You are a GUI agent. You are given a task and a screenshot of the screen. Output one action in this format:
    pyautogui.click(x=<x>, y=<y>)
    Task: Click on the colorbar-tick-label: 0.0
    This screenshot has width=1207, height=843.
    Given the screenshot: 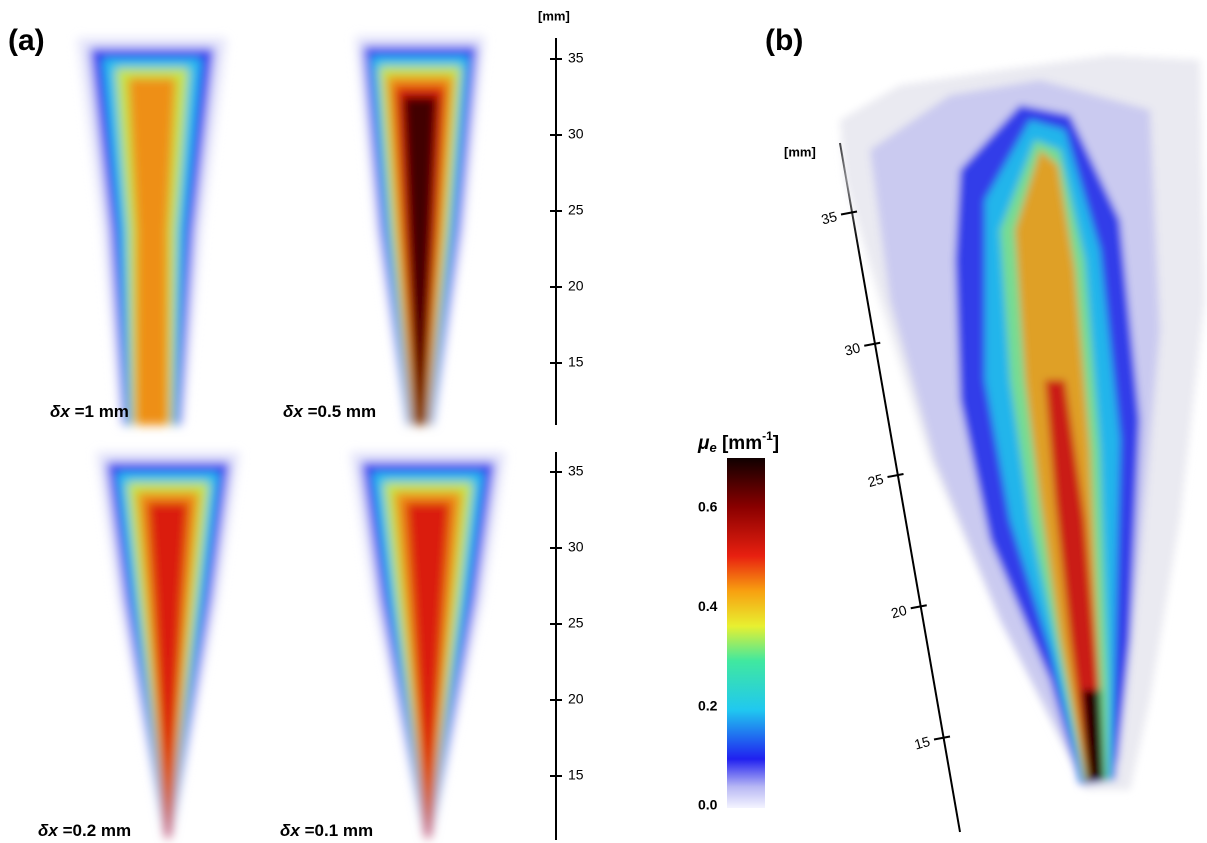 What is the action you would take?
    pyautogui.click(x=708, y=805)
    